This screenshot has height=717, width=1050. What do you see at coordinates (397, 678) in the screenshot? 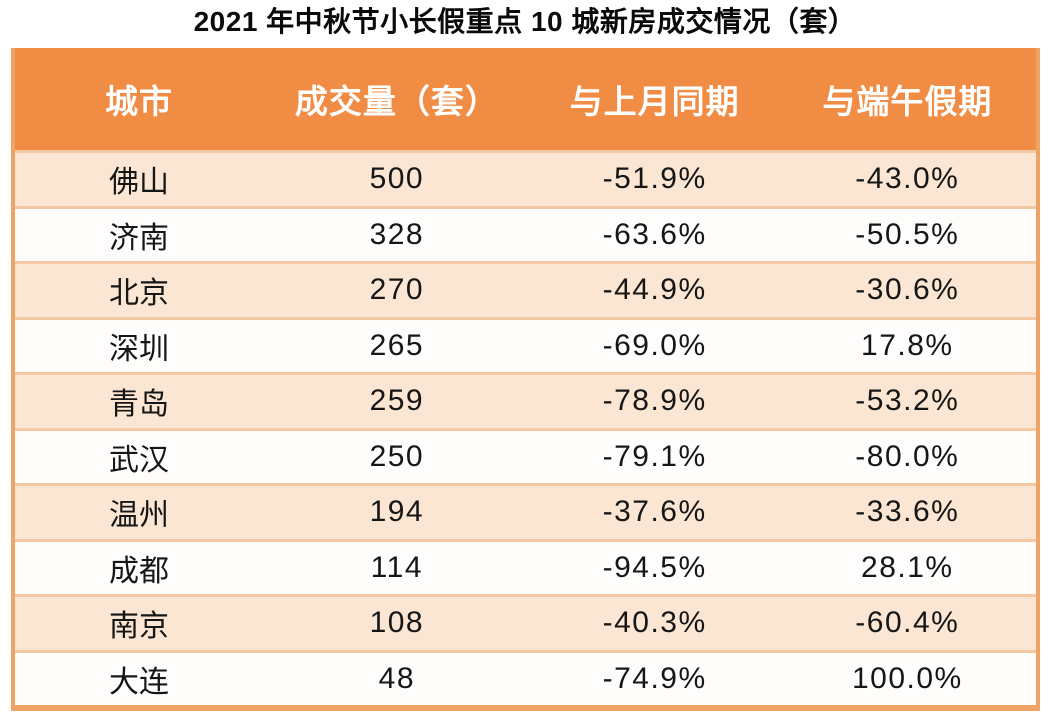
I see `cell-volume: 48` at bounding box center [397, 678].